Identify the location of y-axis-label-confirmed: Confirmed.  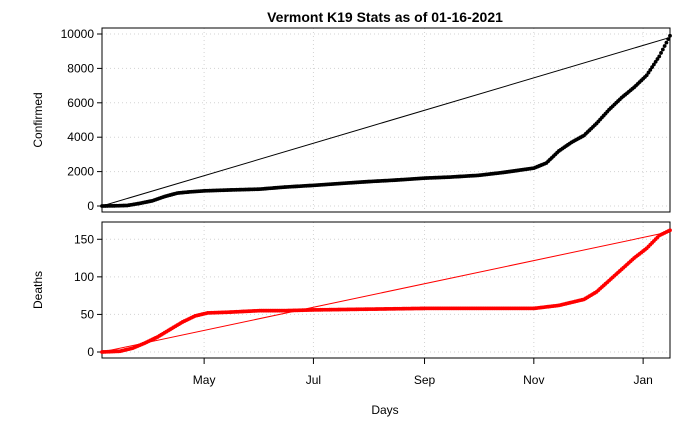
(38, 119).